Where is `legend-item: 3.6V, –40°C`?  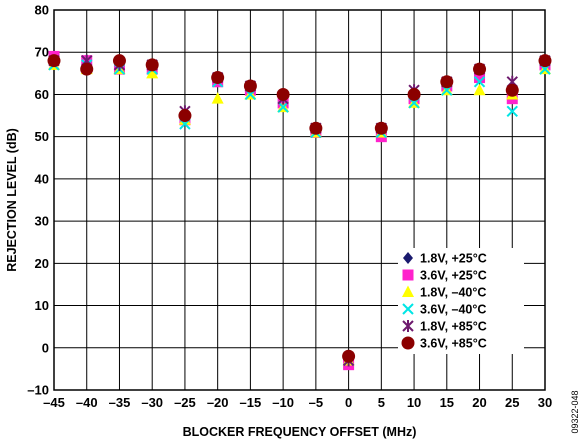 legend-item: 3.6V, –40°C is located at coordinates (444, 310).